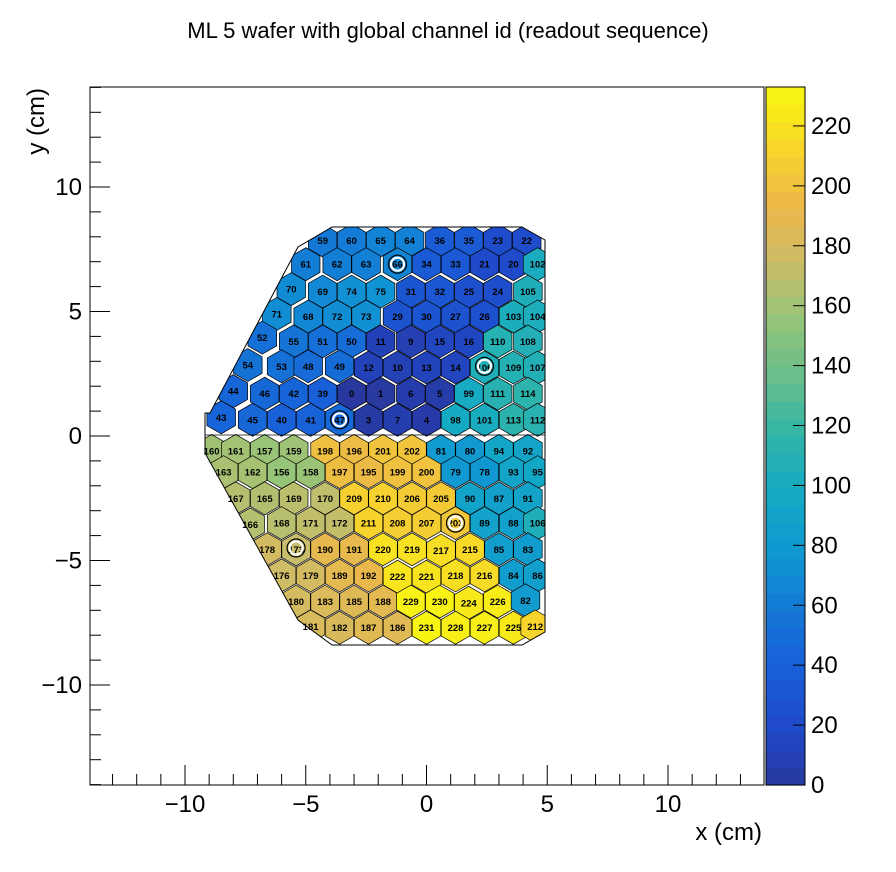 Image resolution: width=896 pixels, height=872 pixels. Describe the element at coordinates (440, 241) in the screenshot. I see `cell-label-36: 36` at that location.